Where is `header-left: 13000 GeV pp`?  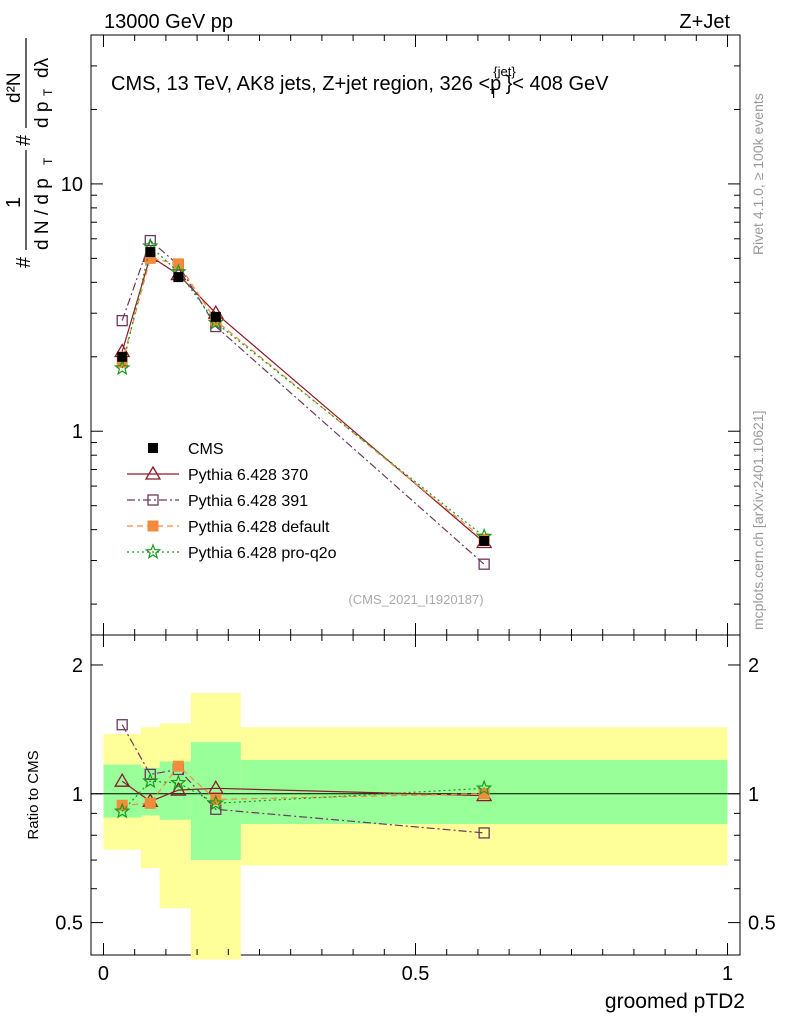 header-left: 13000 GeV pp is located at coordinates (168, 22).